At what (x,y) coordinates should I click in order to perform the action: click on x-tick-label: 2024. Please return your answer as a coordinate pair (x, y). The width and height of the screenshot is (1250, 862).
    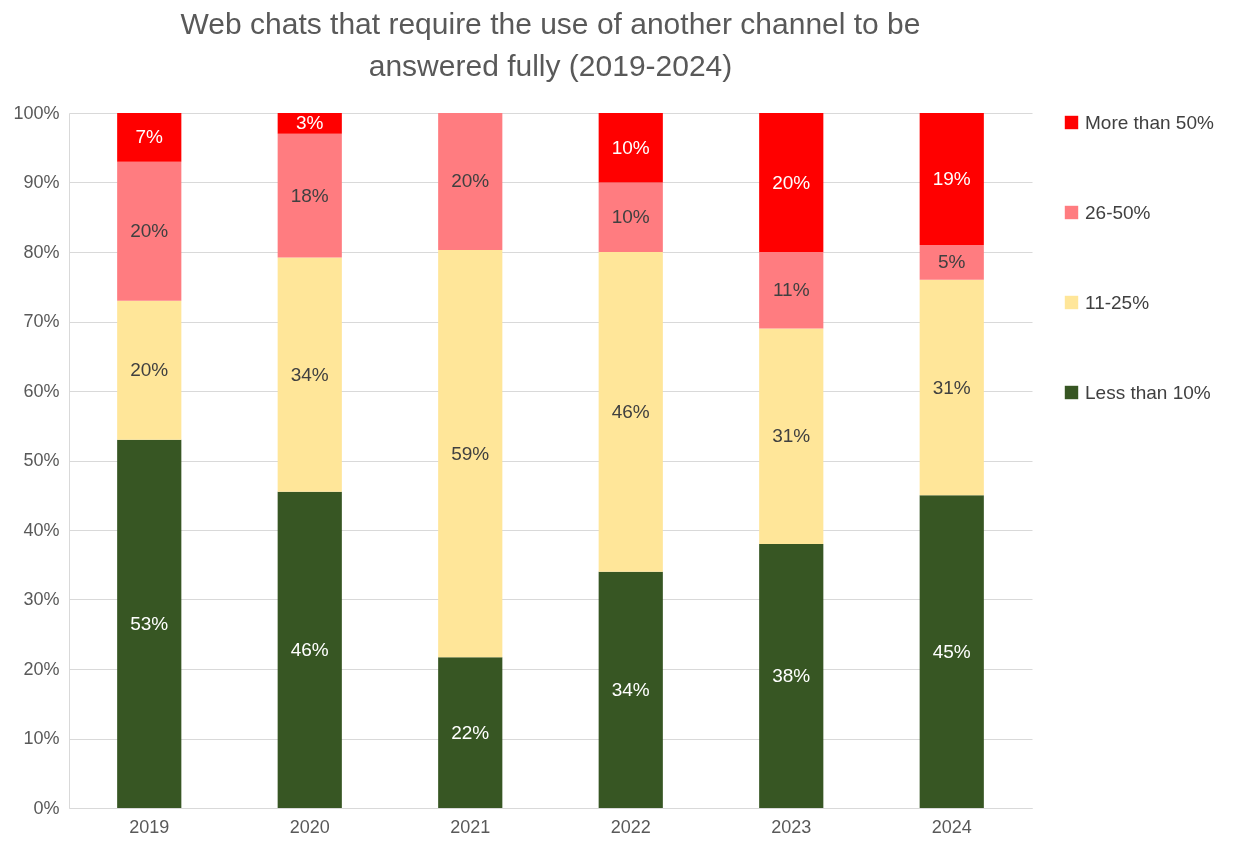
    Looking at the image, I should click on (951, 826).